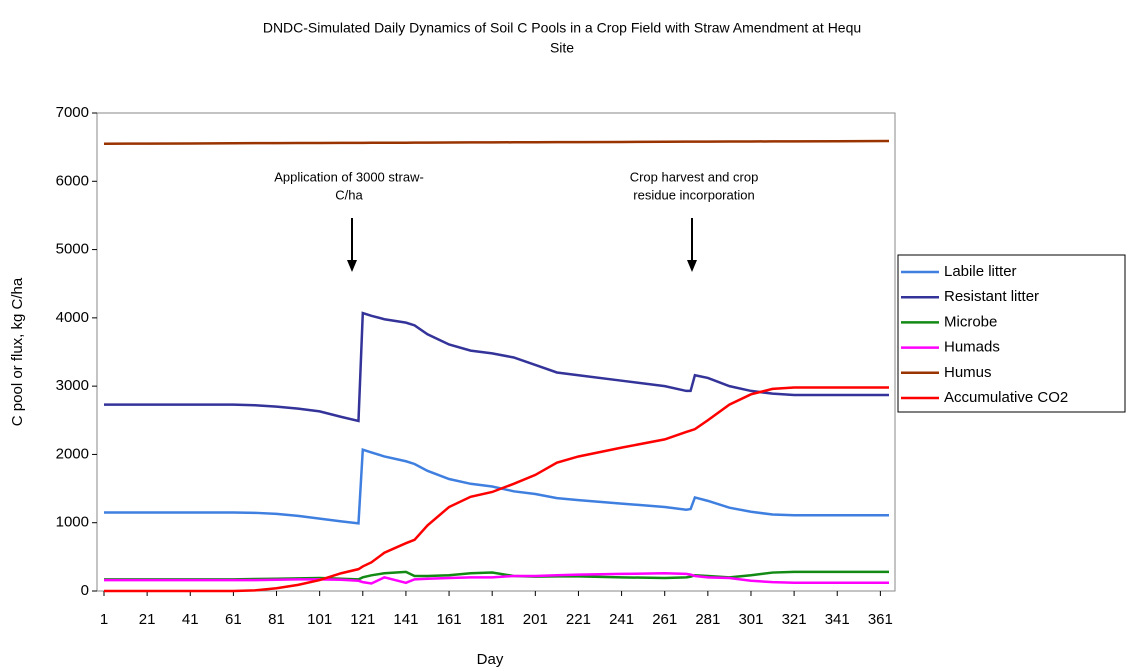 The height and width of the screenshot is (671, 1129). I want to click on legend-label: Microbe, so click(970, 321).